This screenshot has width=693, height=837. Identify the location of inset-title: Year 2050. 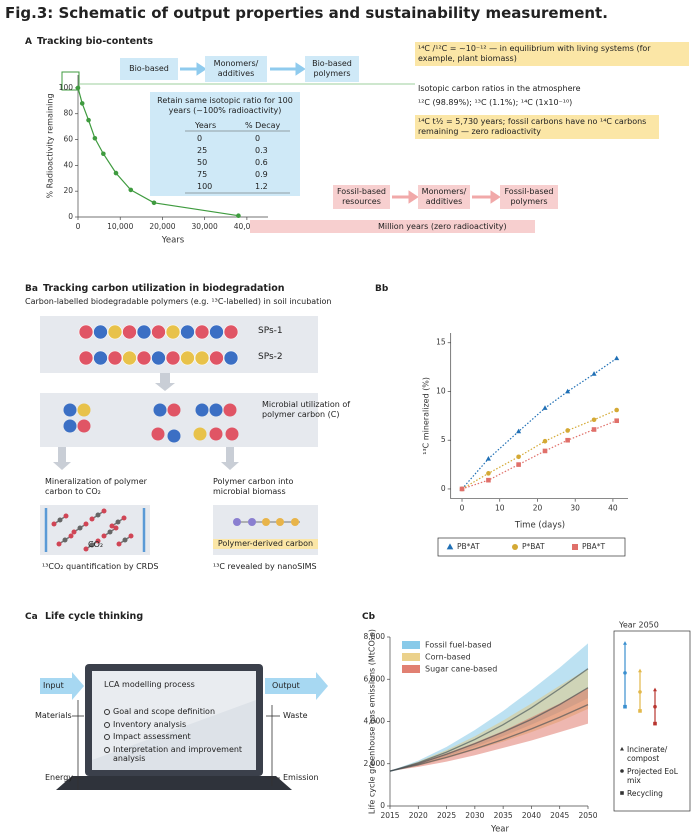
(638, 625).